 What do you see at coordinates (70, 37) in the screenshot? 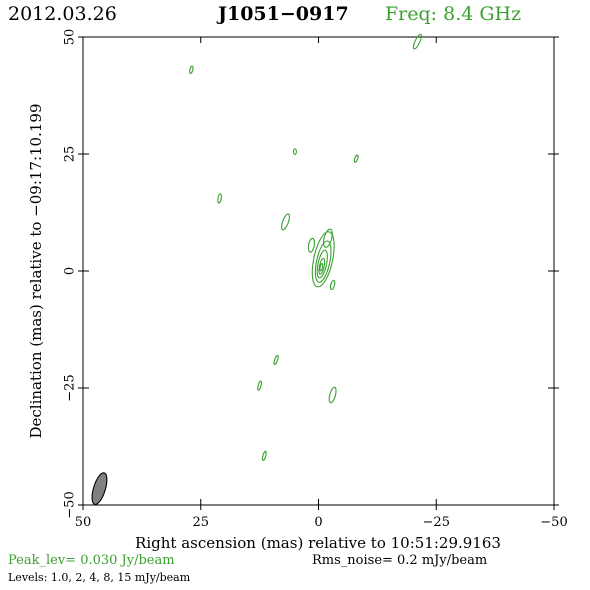
I see `y-tick-label: 50` at bounding box center [70, 37].